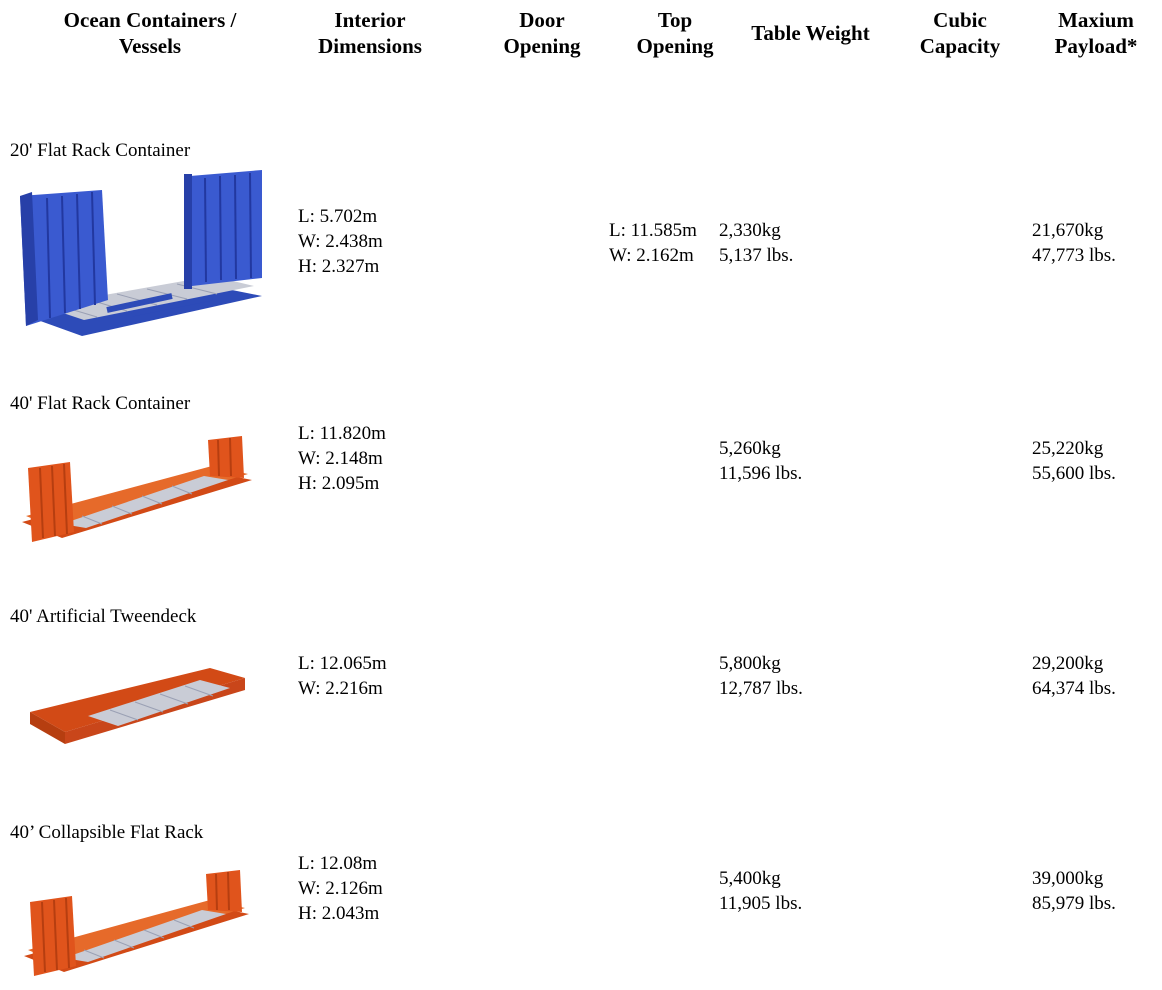 Image resolution: width=1162 pixels, height=990 pixels. Describe the element at coordinates (100, 403) in the screenshot. I see `row-title: 40' Flat Rack Container` at that location.